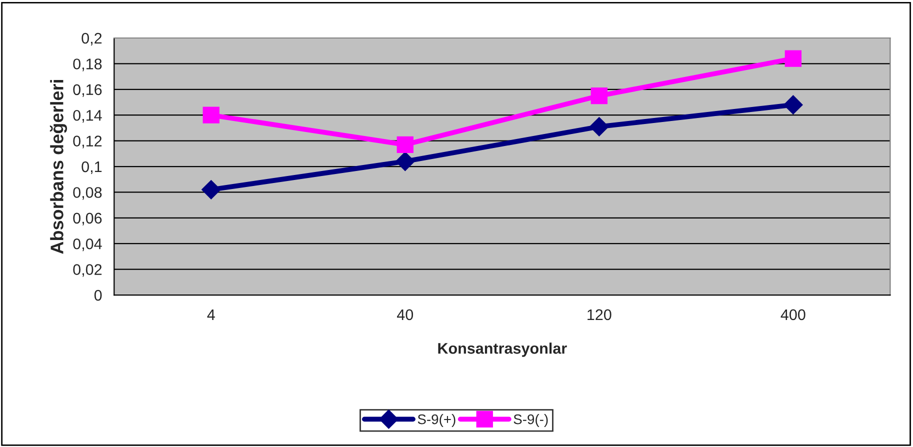 This screenshot has height=447, width=913. What do you see at coordinates (98, 295) in the screenshot?
I see `y-tick-label: 0` at bounding box center [98, 295].